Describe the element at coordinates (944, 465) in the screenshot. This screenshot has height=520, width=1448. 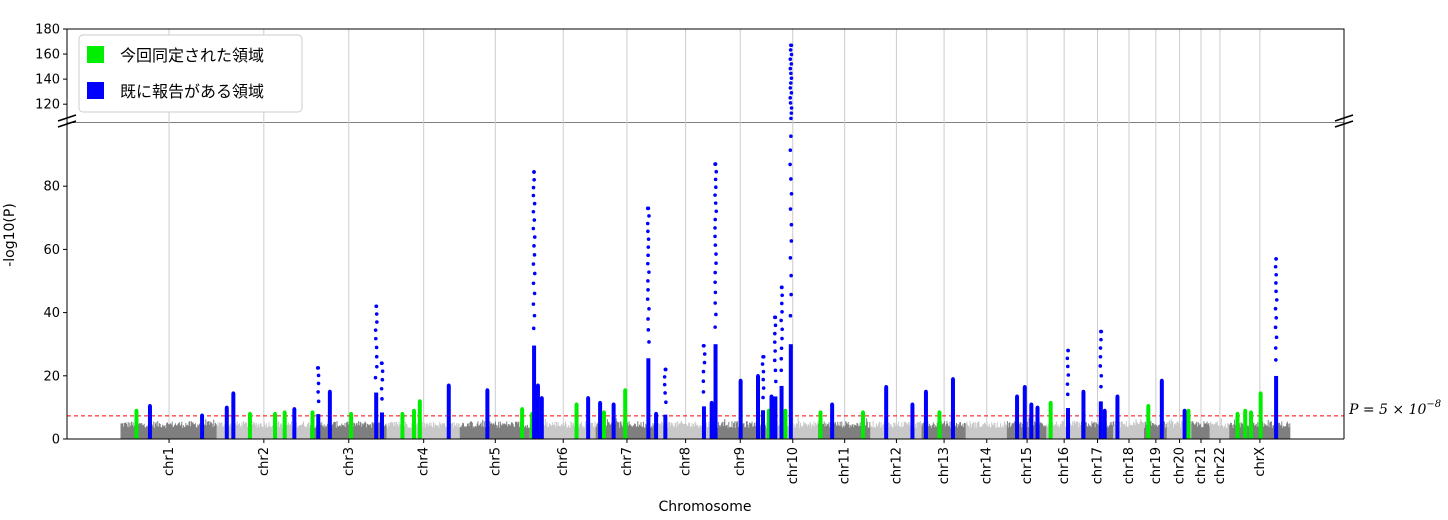
I see `x-tick-label-chr13: chr13` at that location.